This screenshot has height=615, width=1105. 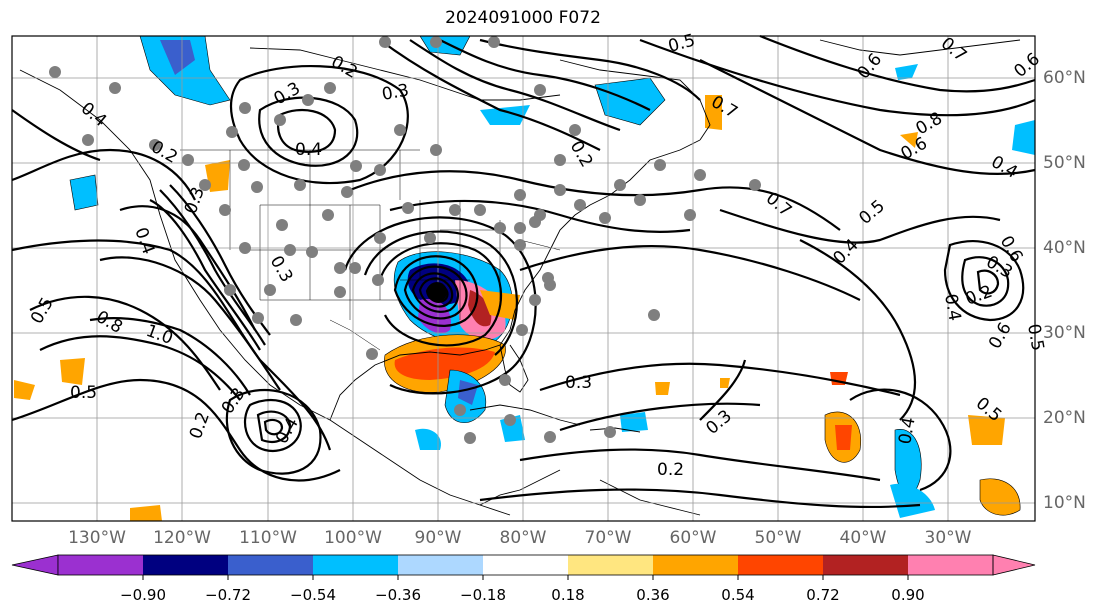 I want to click on colorbar-underflow-arrow, so click(x=35, y=565).